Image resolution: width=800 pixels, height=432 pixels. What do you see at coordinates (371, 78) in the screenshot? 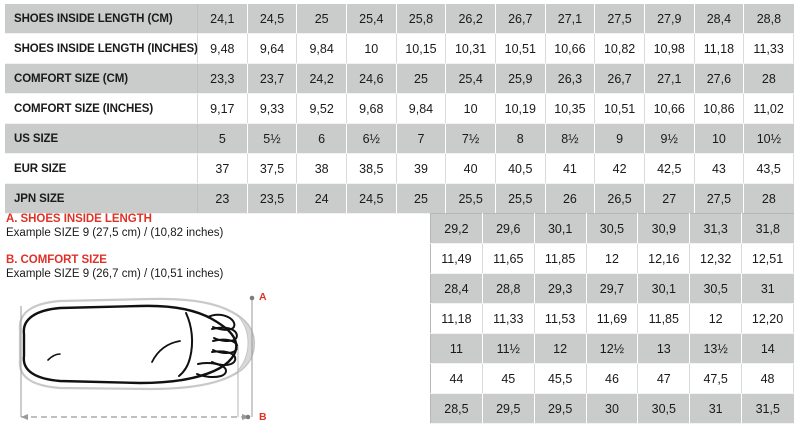
I see `table-cell: 24,6` at bounding box center [371, 78].